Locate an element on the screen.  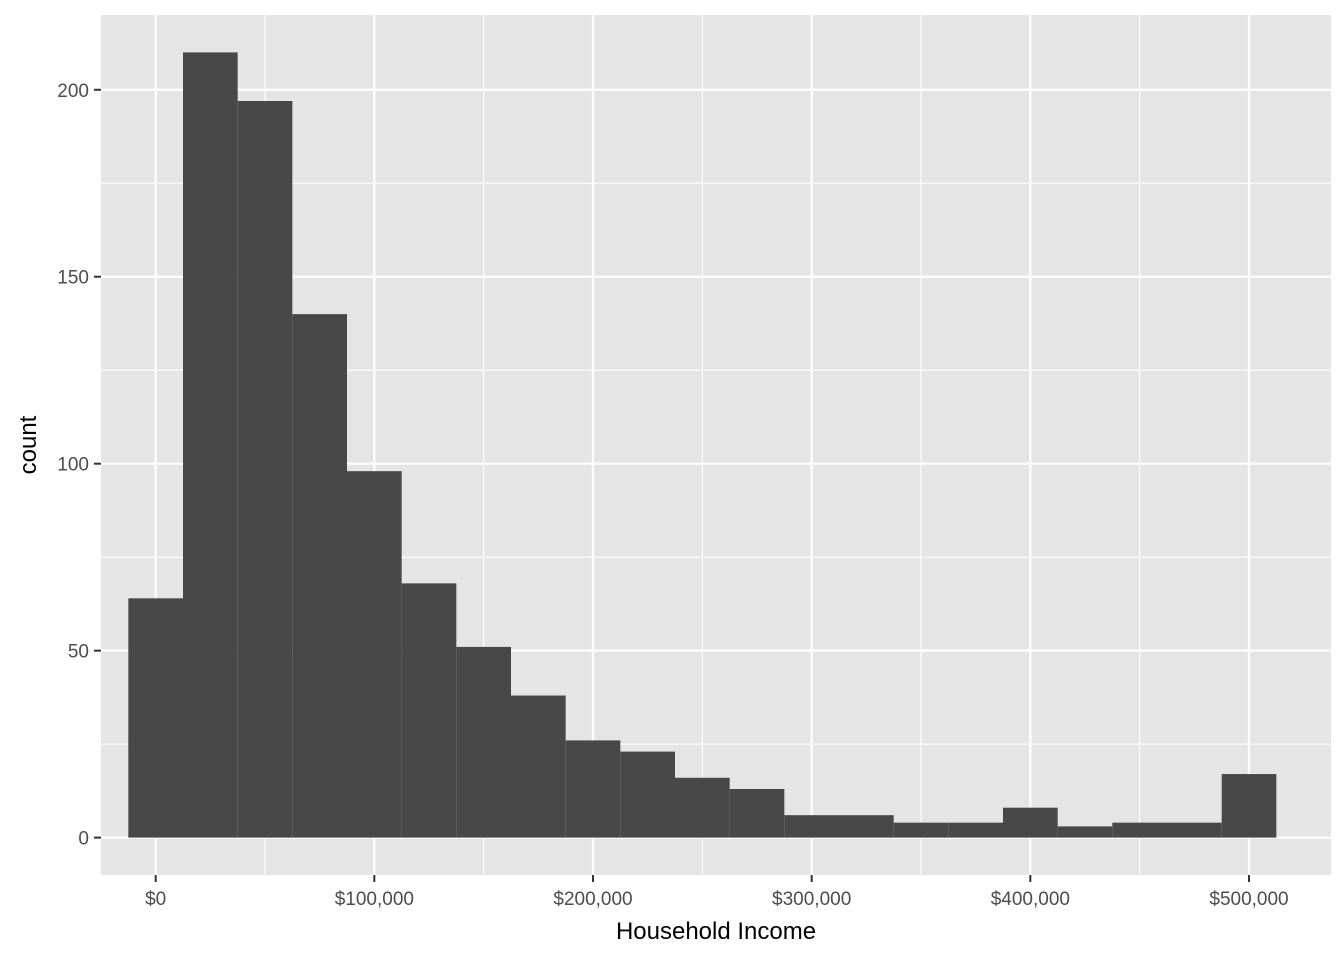
y-tick-label: 50 is located at coordinates (78, 652).